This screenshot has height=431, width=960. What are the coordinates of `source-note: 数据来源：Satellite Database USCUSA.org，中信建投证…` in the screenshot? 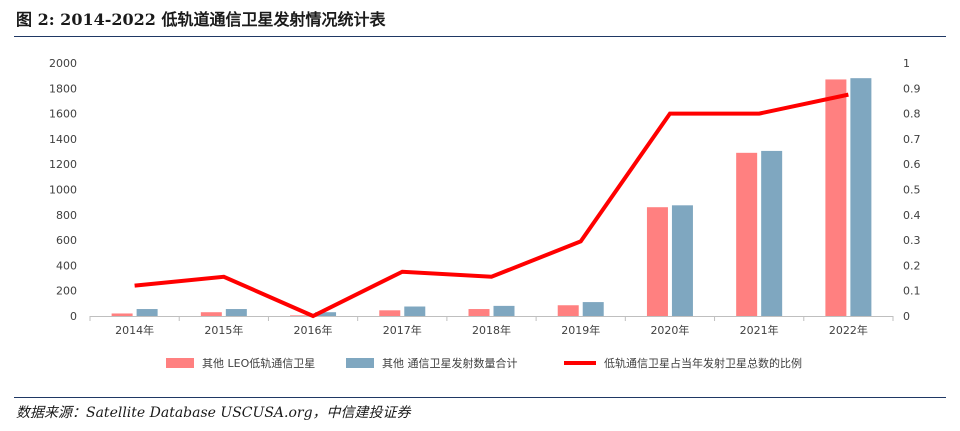 It's located at (213, 413).